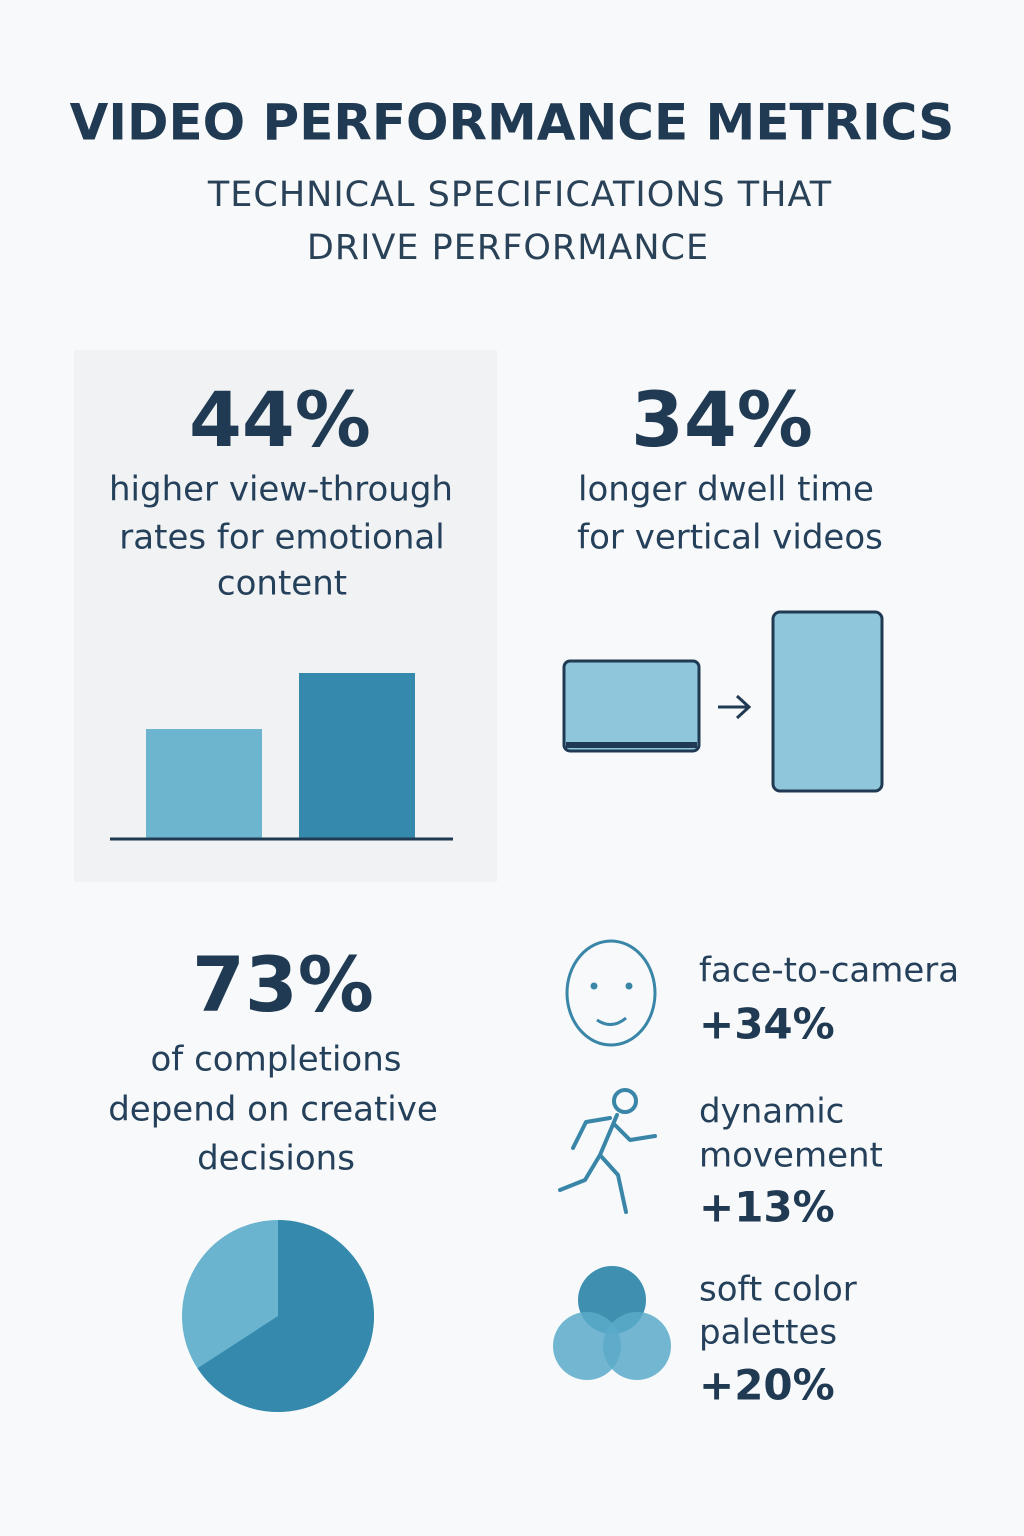 The image size is (1024, 1536). What do you see at coordinates (281, 538) in the screenshot?
I see `stat-text: rates for emotional` at bounding box center [281, 538].